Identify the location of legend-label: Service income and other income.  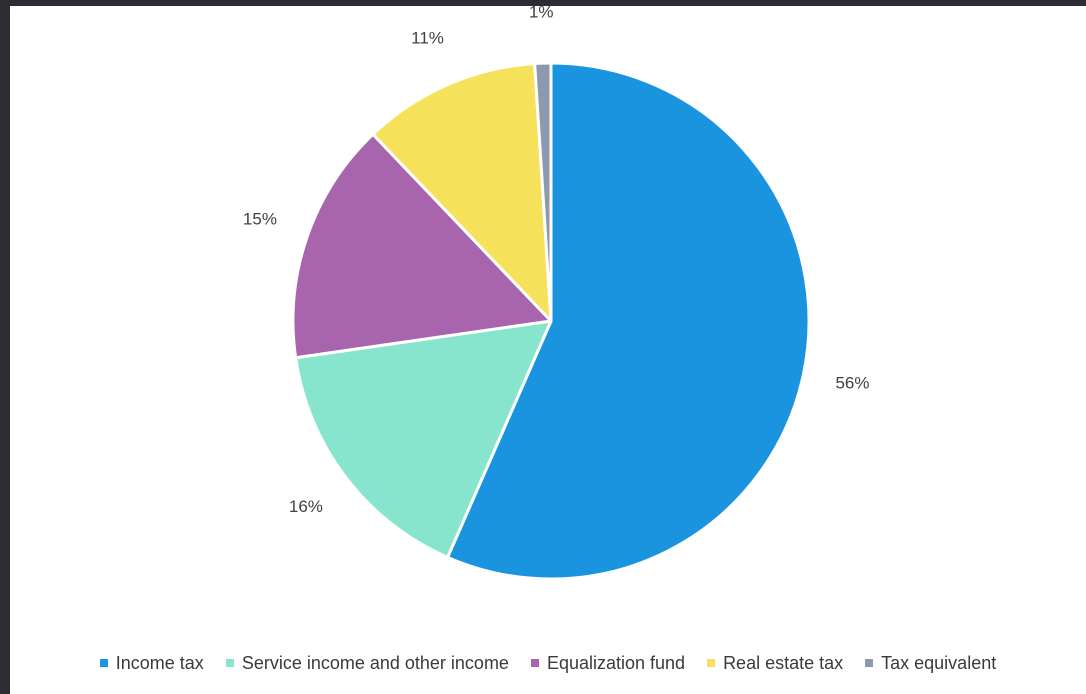
(375, 662).